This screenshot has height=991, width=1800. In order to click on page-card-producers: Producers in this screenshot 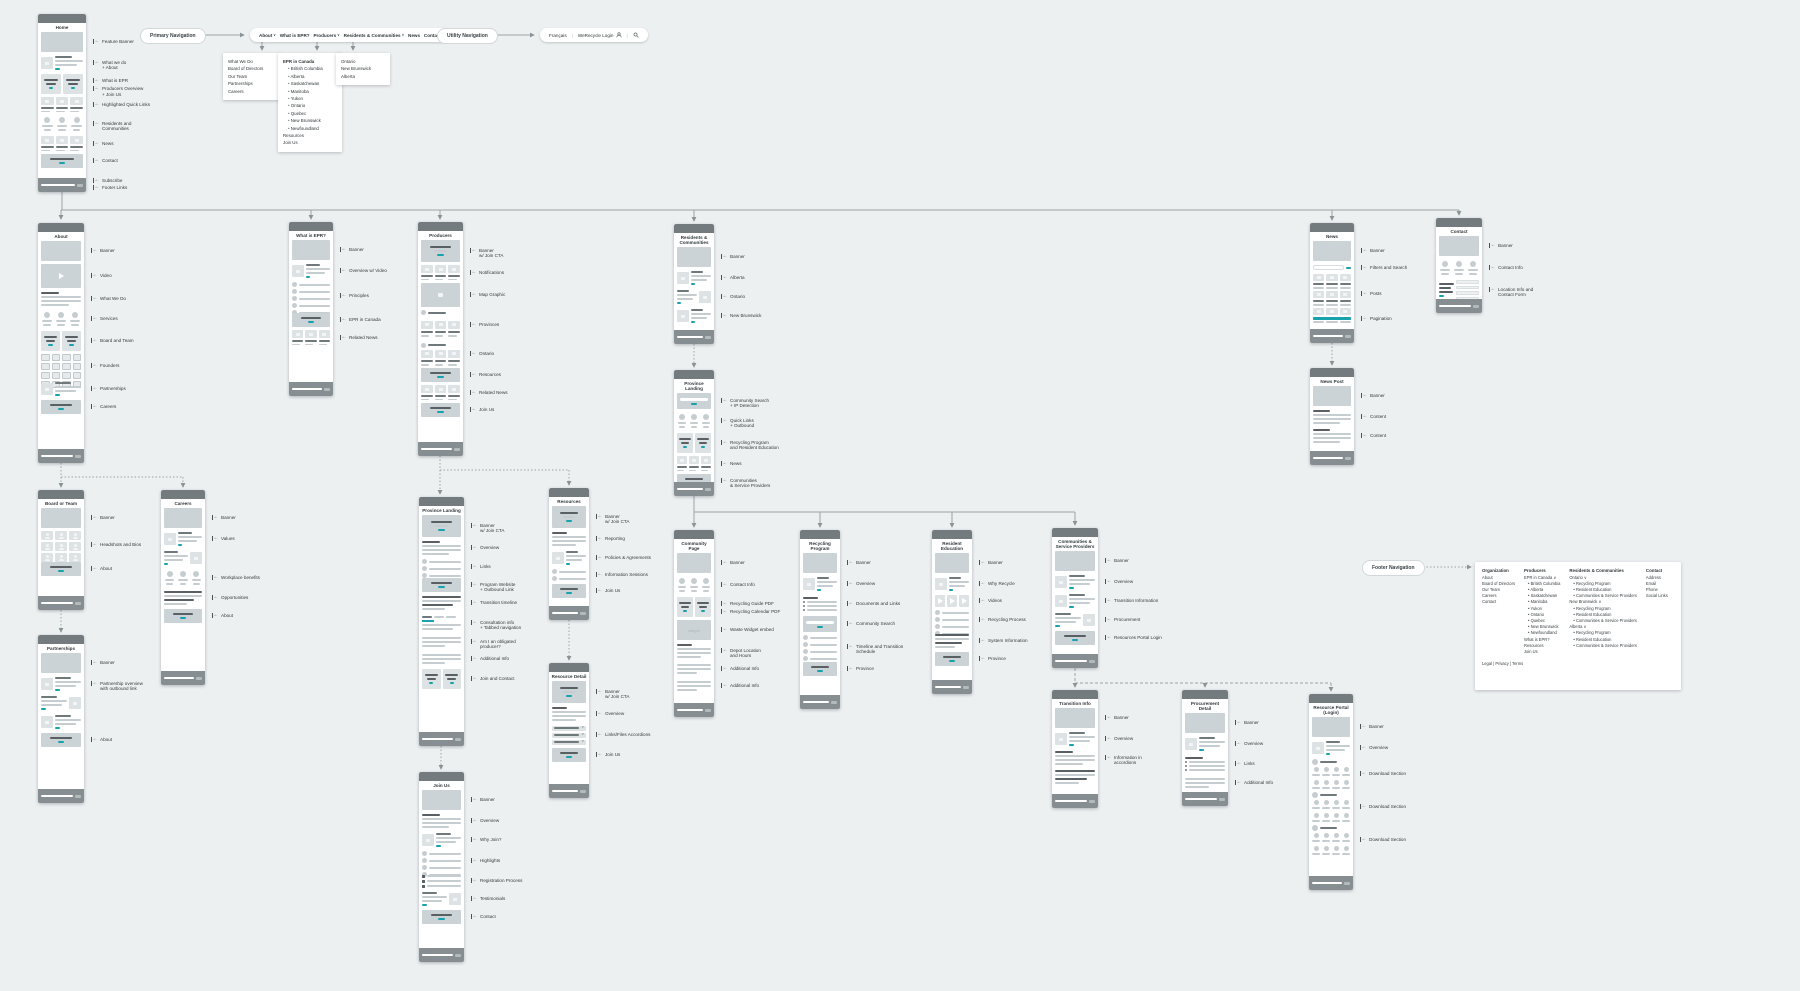, I will do `click(440, 339)`.